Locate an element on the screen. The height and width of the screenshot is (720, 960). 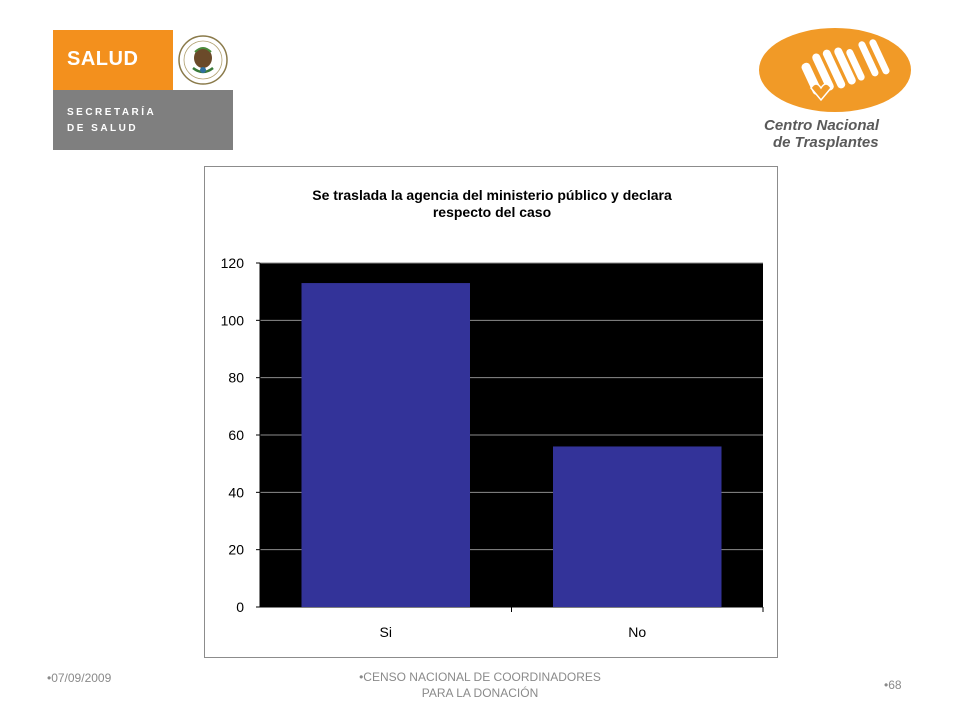
y-tick-label: 80 is located at coordinates (236, 378).